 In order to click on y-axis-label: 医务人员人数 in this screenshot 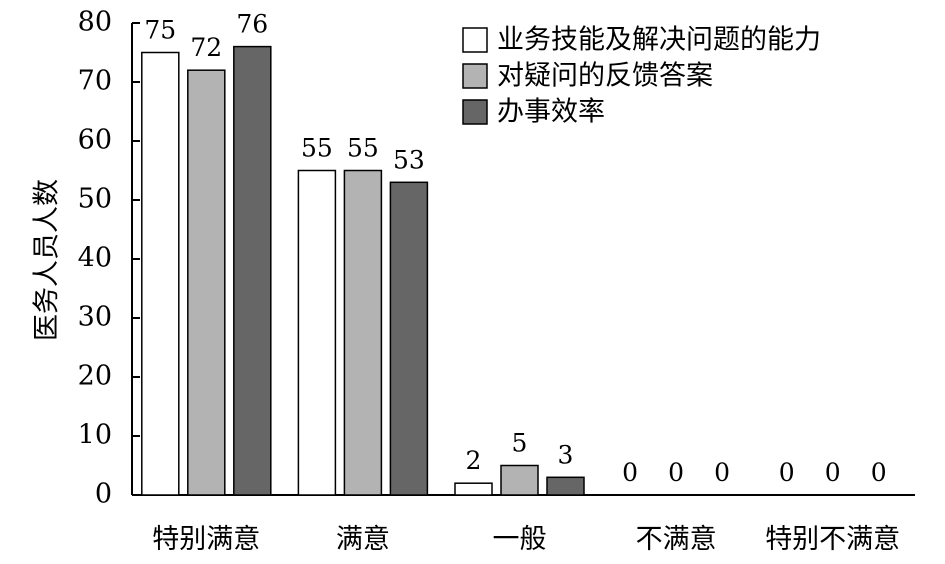, I will do `click(47, 260)`.